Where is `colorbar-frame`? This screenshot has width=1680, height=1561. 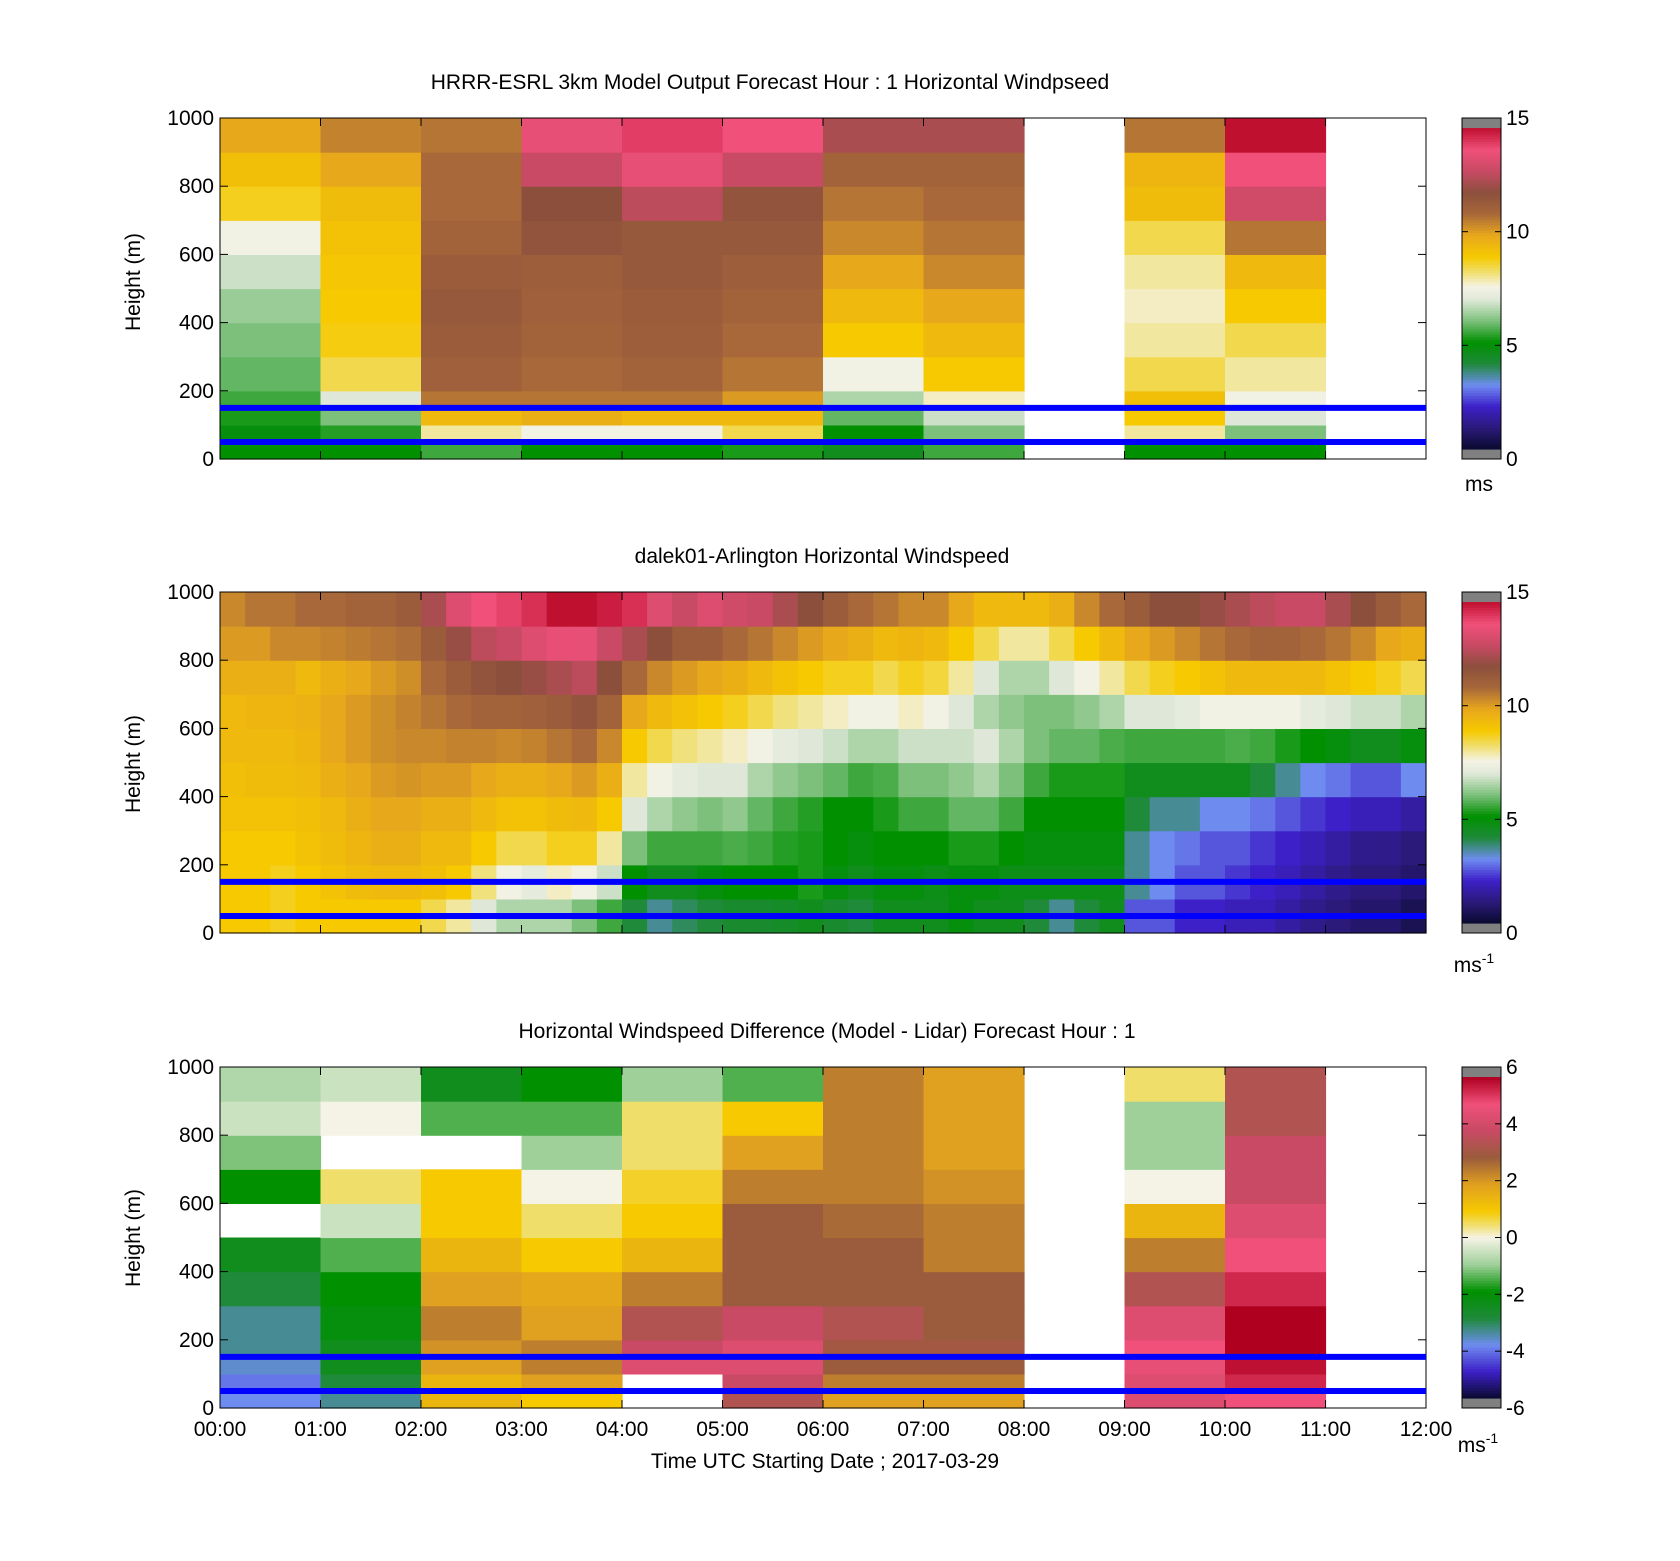 colorbar-frame is located at coordinates (1481, 762).